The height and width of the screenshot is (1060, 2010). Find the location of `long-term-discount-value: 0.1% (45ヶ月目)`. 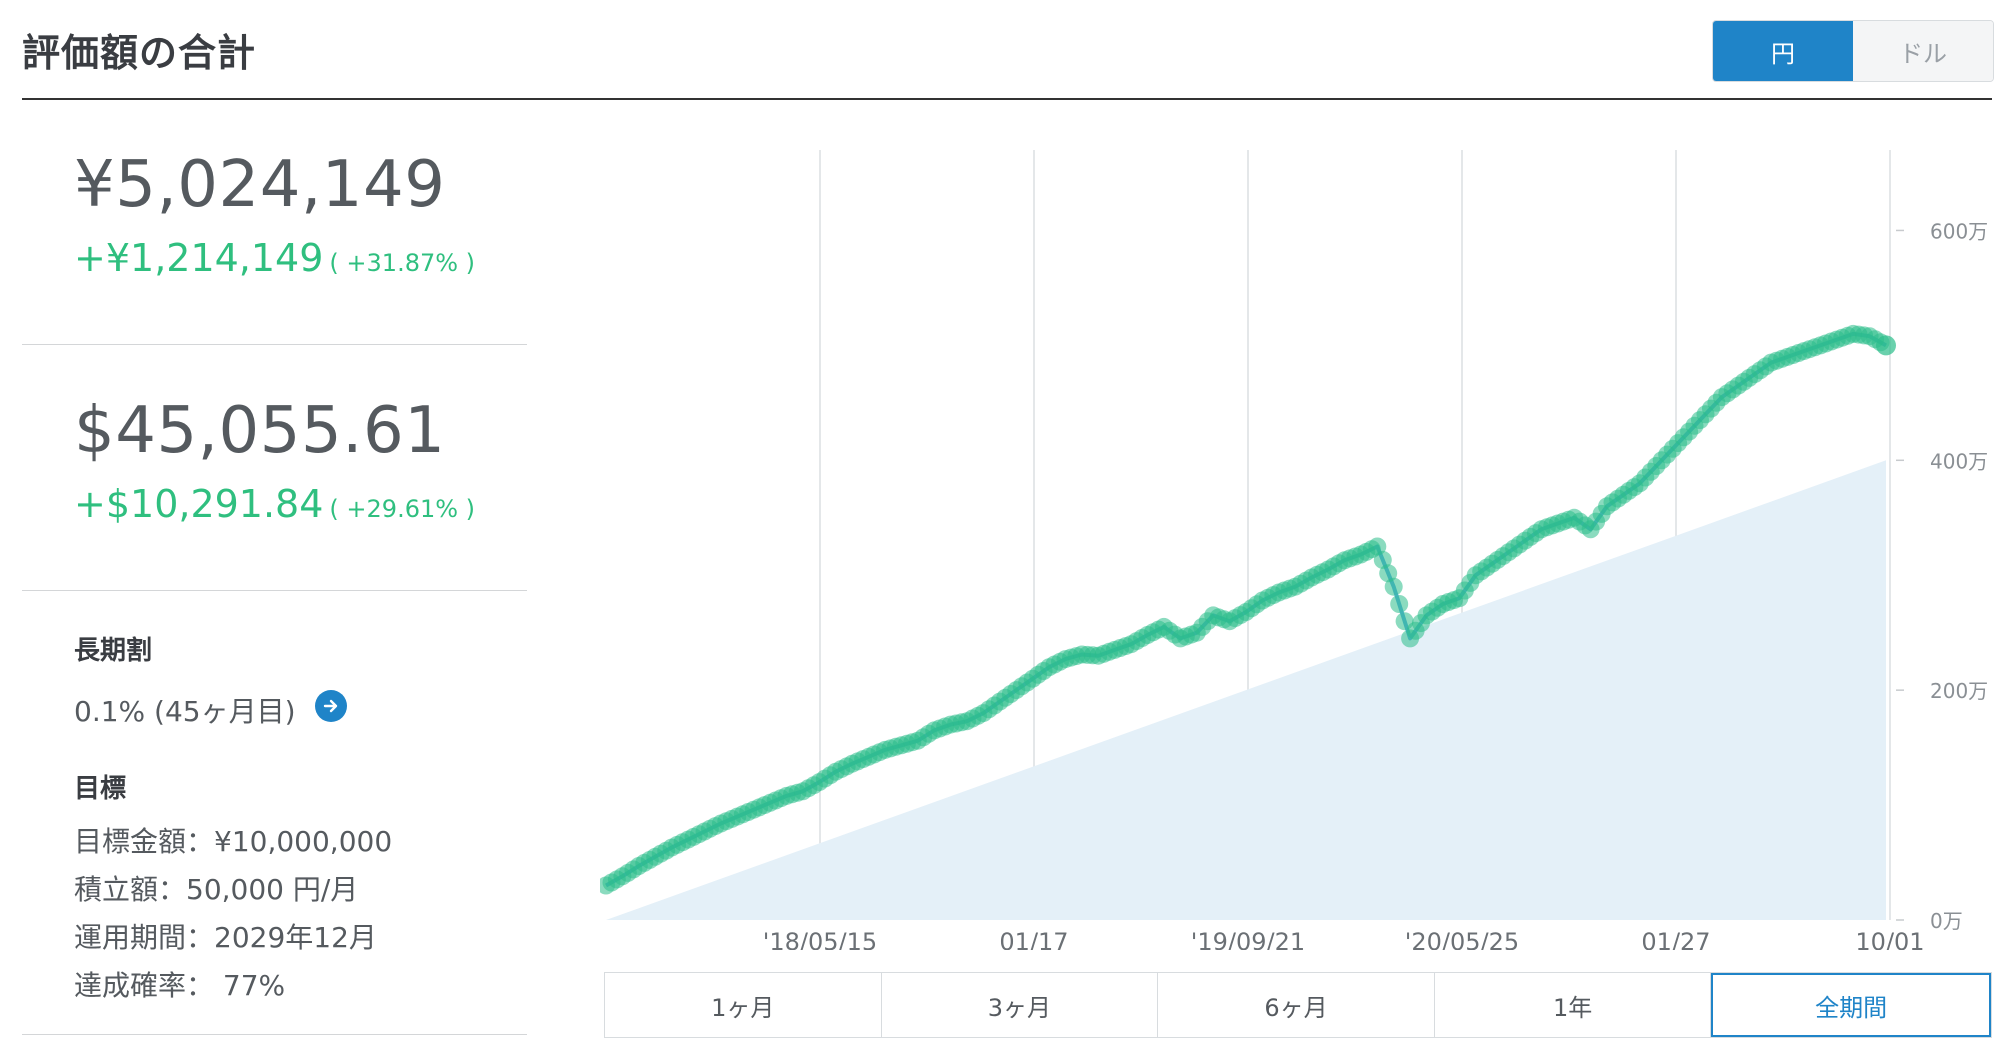

long-term-discount-value: 0.1% (45ヶ月目) is located at coordinates (185, 711).